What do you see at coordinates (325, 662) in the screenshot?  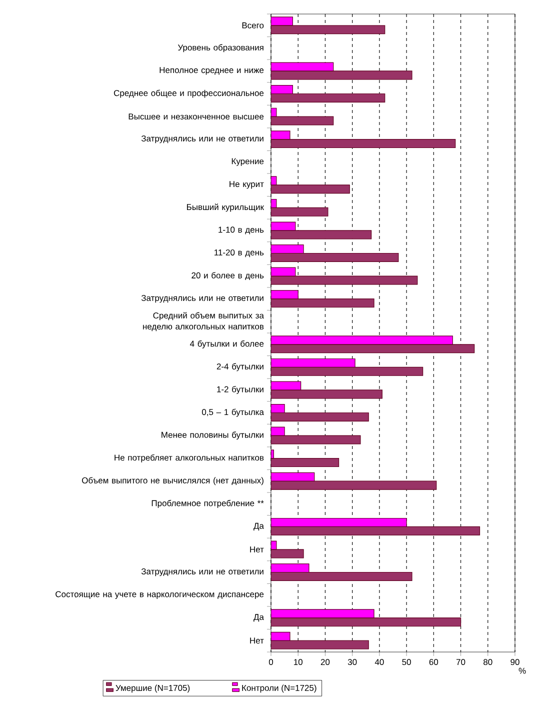 I see `x-tick-label: 20` at bounding box center [325, 662].